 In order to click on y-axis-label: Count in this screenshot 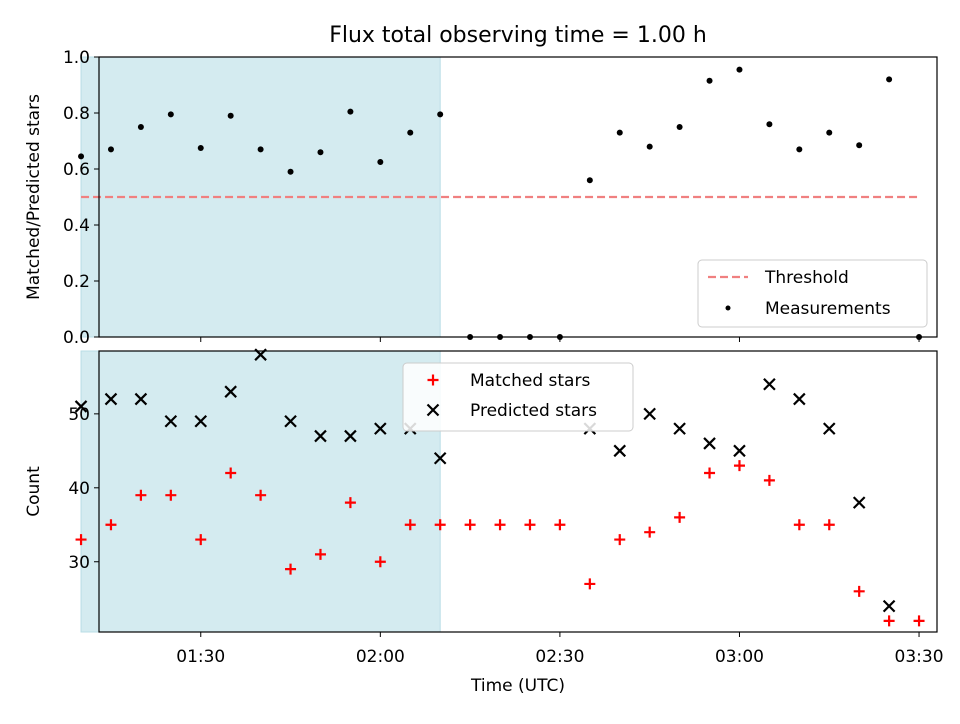, I will do `click(34, 491)`.